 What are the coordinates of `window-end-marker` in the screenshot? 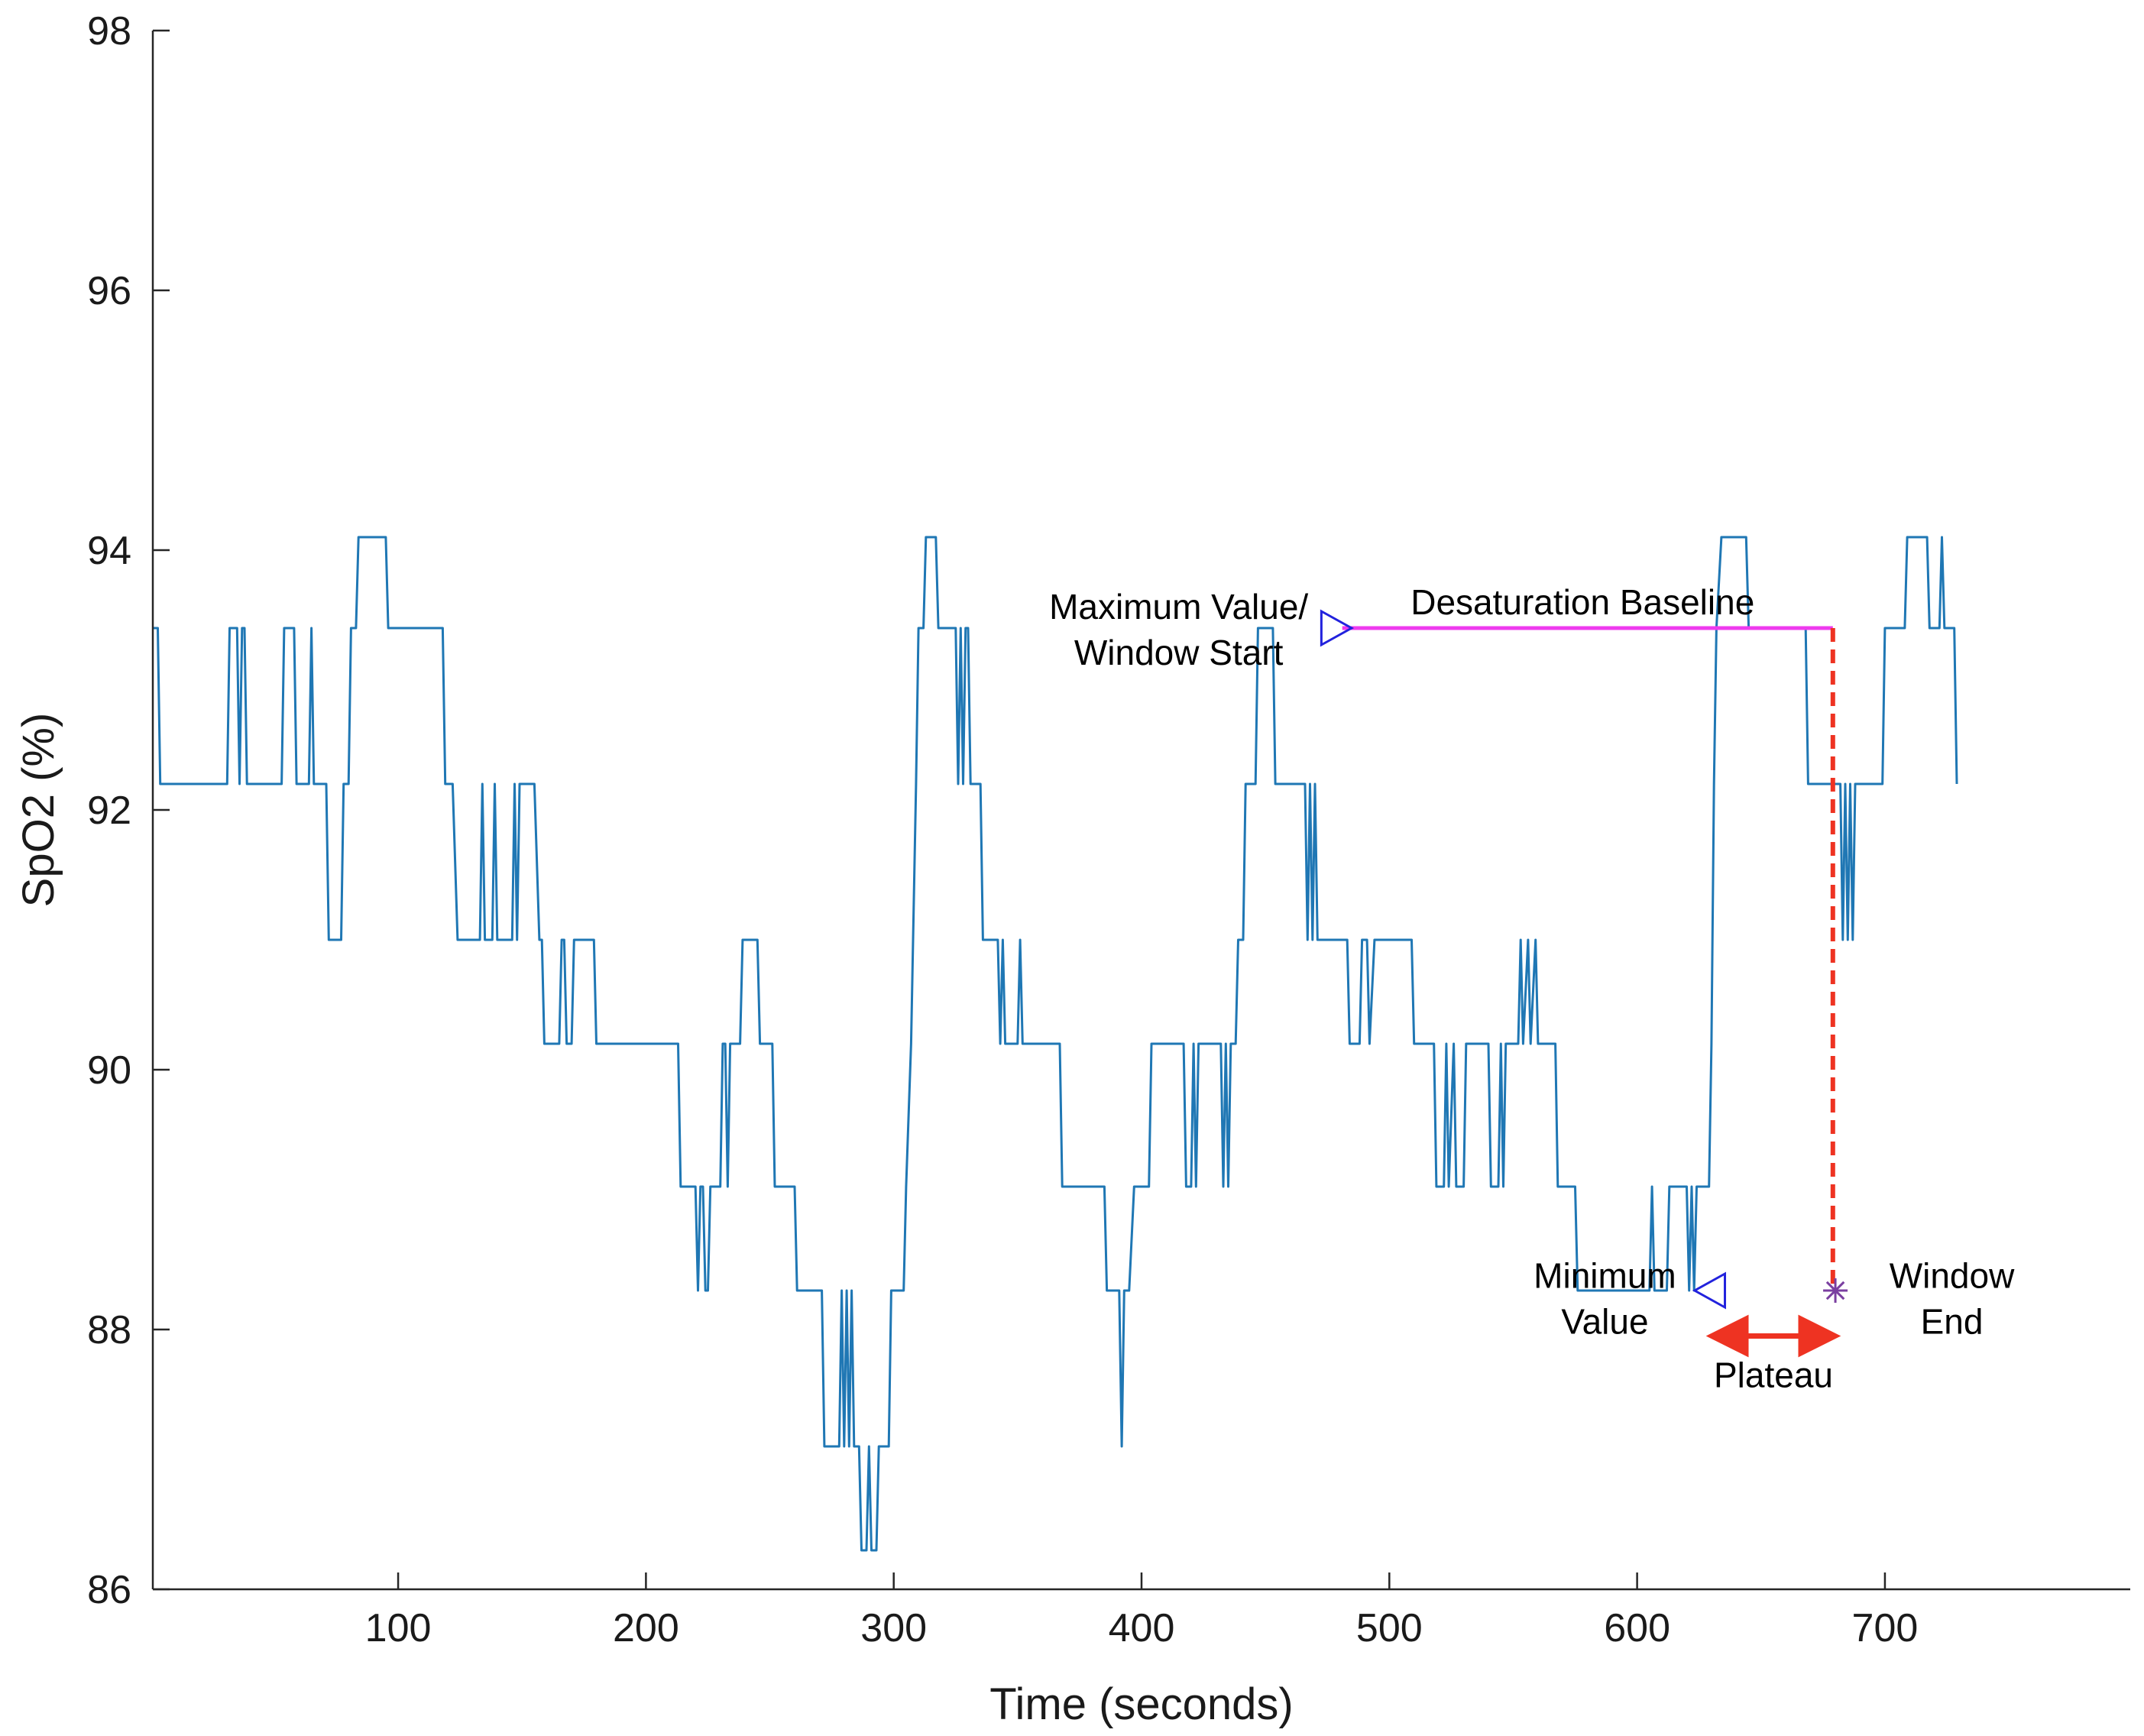 It's located at (1835, 1290).